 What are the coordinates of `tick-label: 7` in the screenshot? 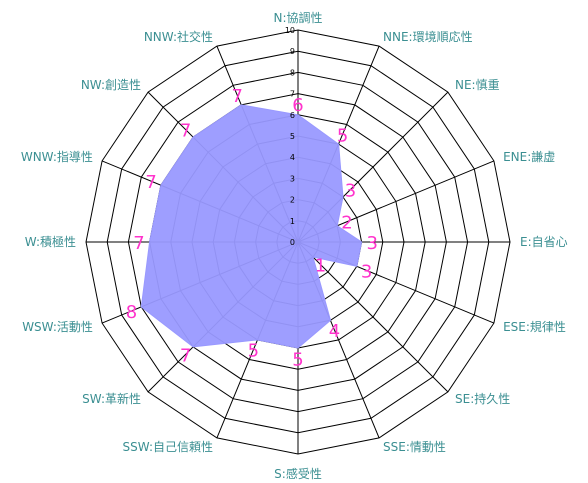 It's located at (292, 94).